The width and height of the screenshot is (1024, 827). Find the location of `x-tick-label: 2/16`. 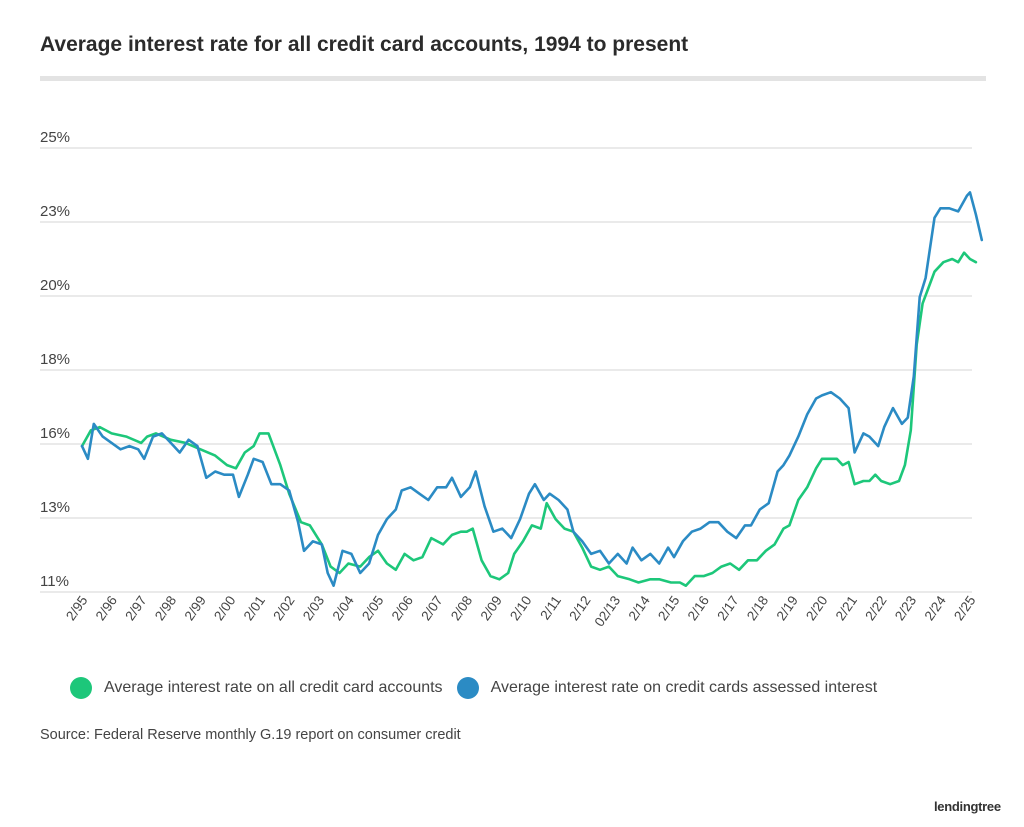

x-tick-label: 2/16 is located at coordinates (698, 608).